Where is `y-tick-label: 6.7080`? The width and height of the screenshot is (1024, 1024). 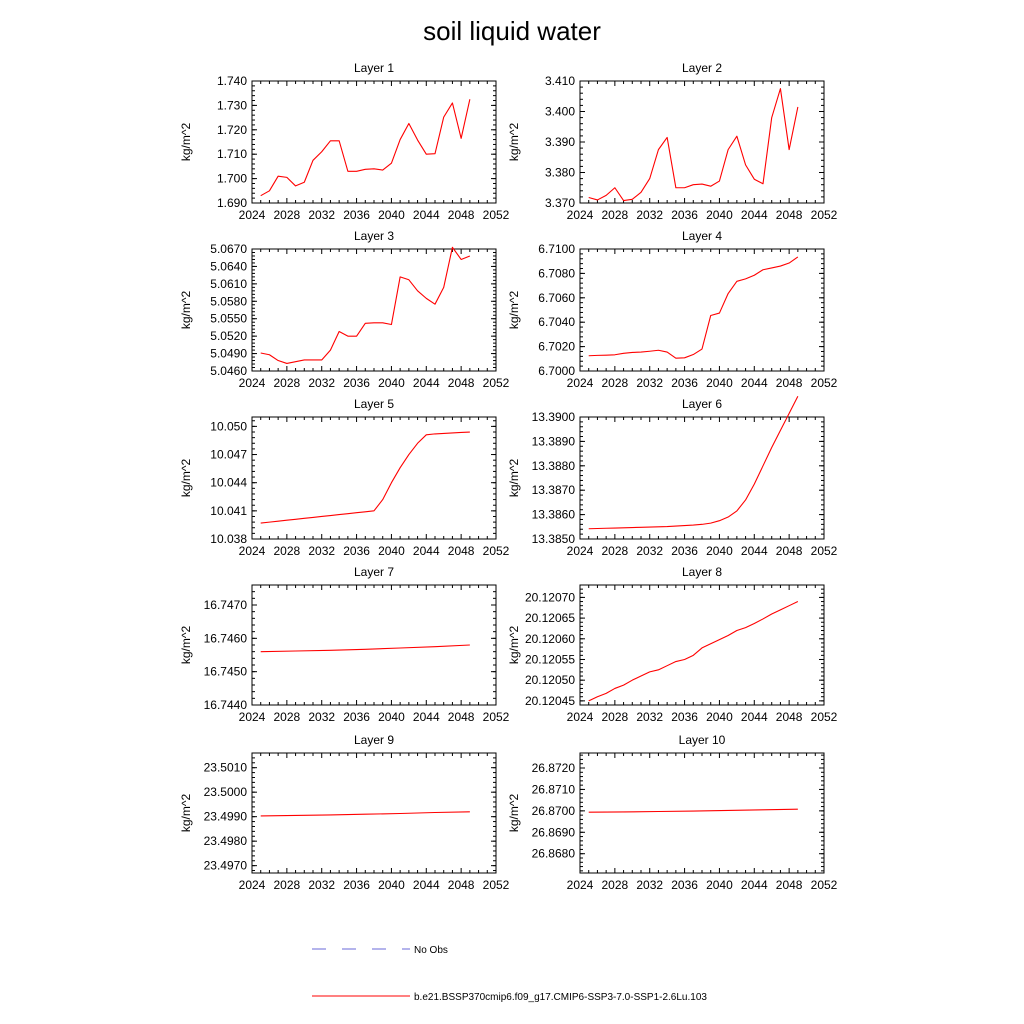
y-tick-label: 6.7080 is located at coordinates (556, 273).